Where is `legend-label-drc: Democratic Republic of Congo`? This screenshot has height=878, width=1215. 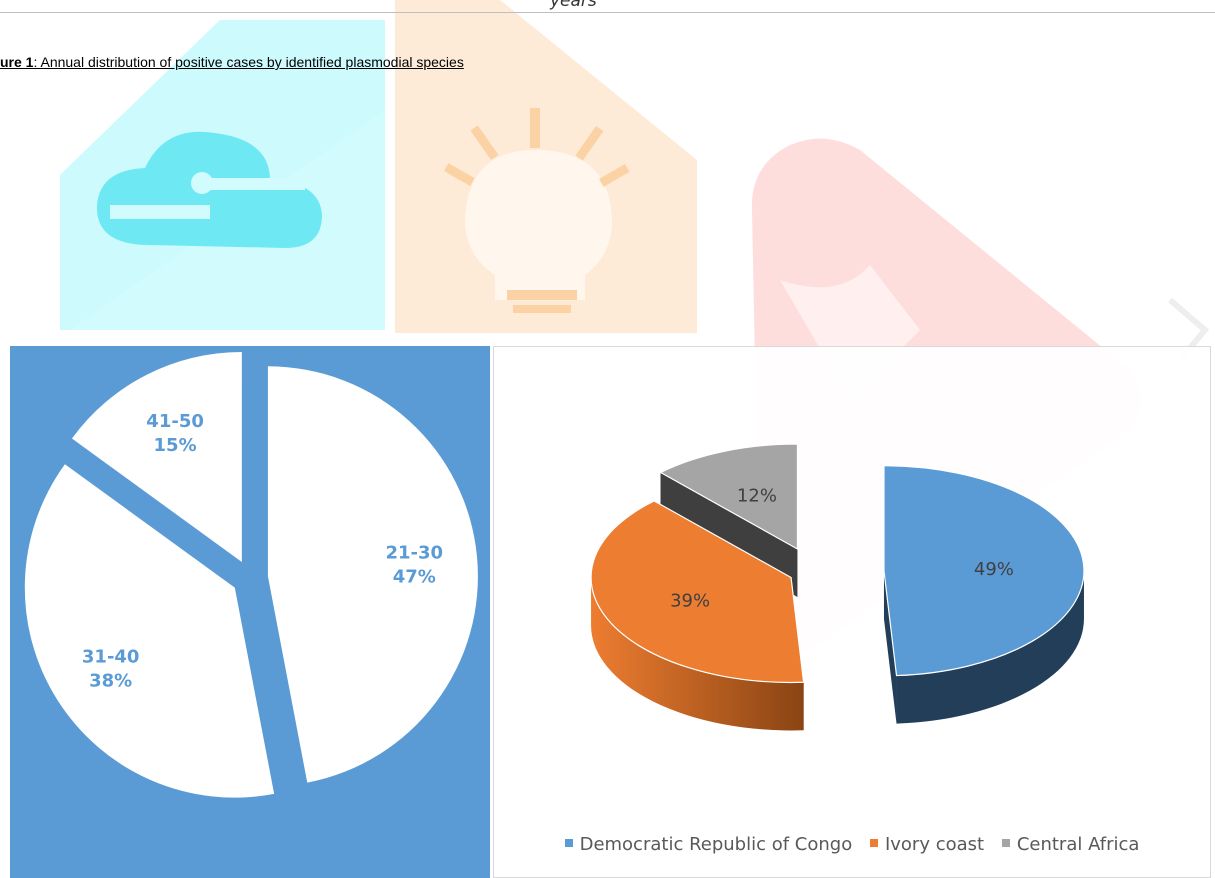 legend-label-drc: Democratic Republic of Congo is located at coordinates (716, 844).